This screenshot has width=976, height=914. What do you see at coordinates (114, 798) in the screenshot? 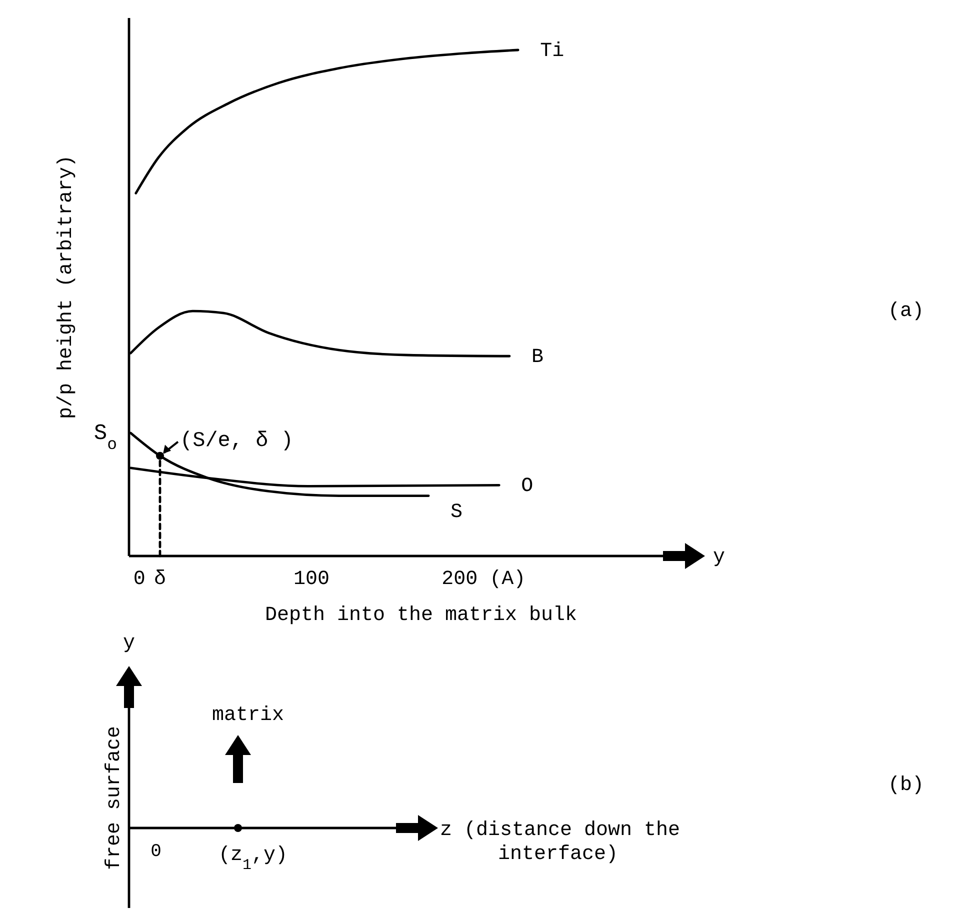
I see `text: free surface` at bounding box center [114, 798].